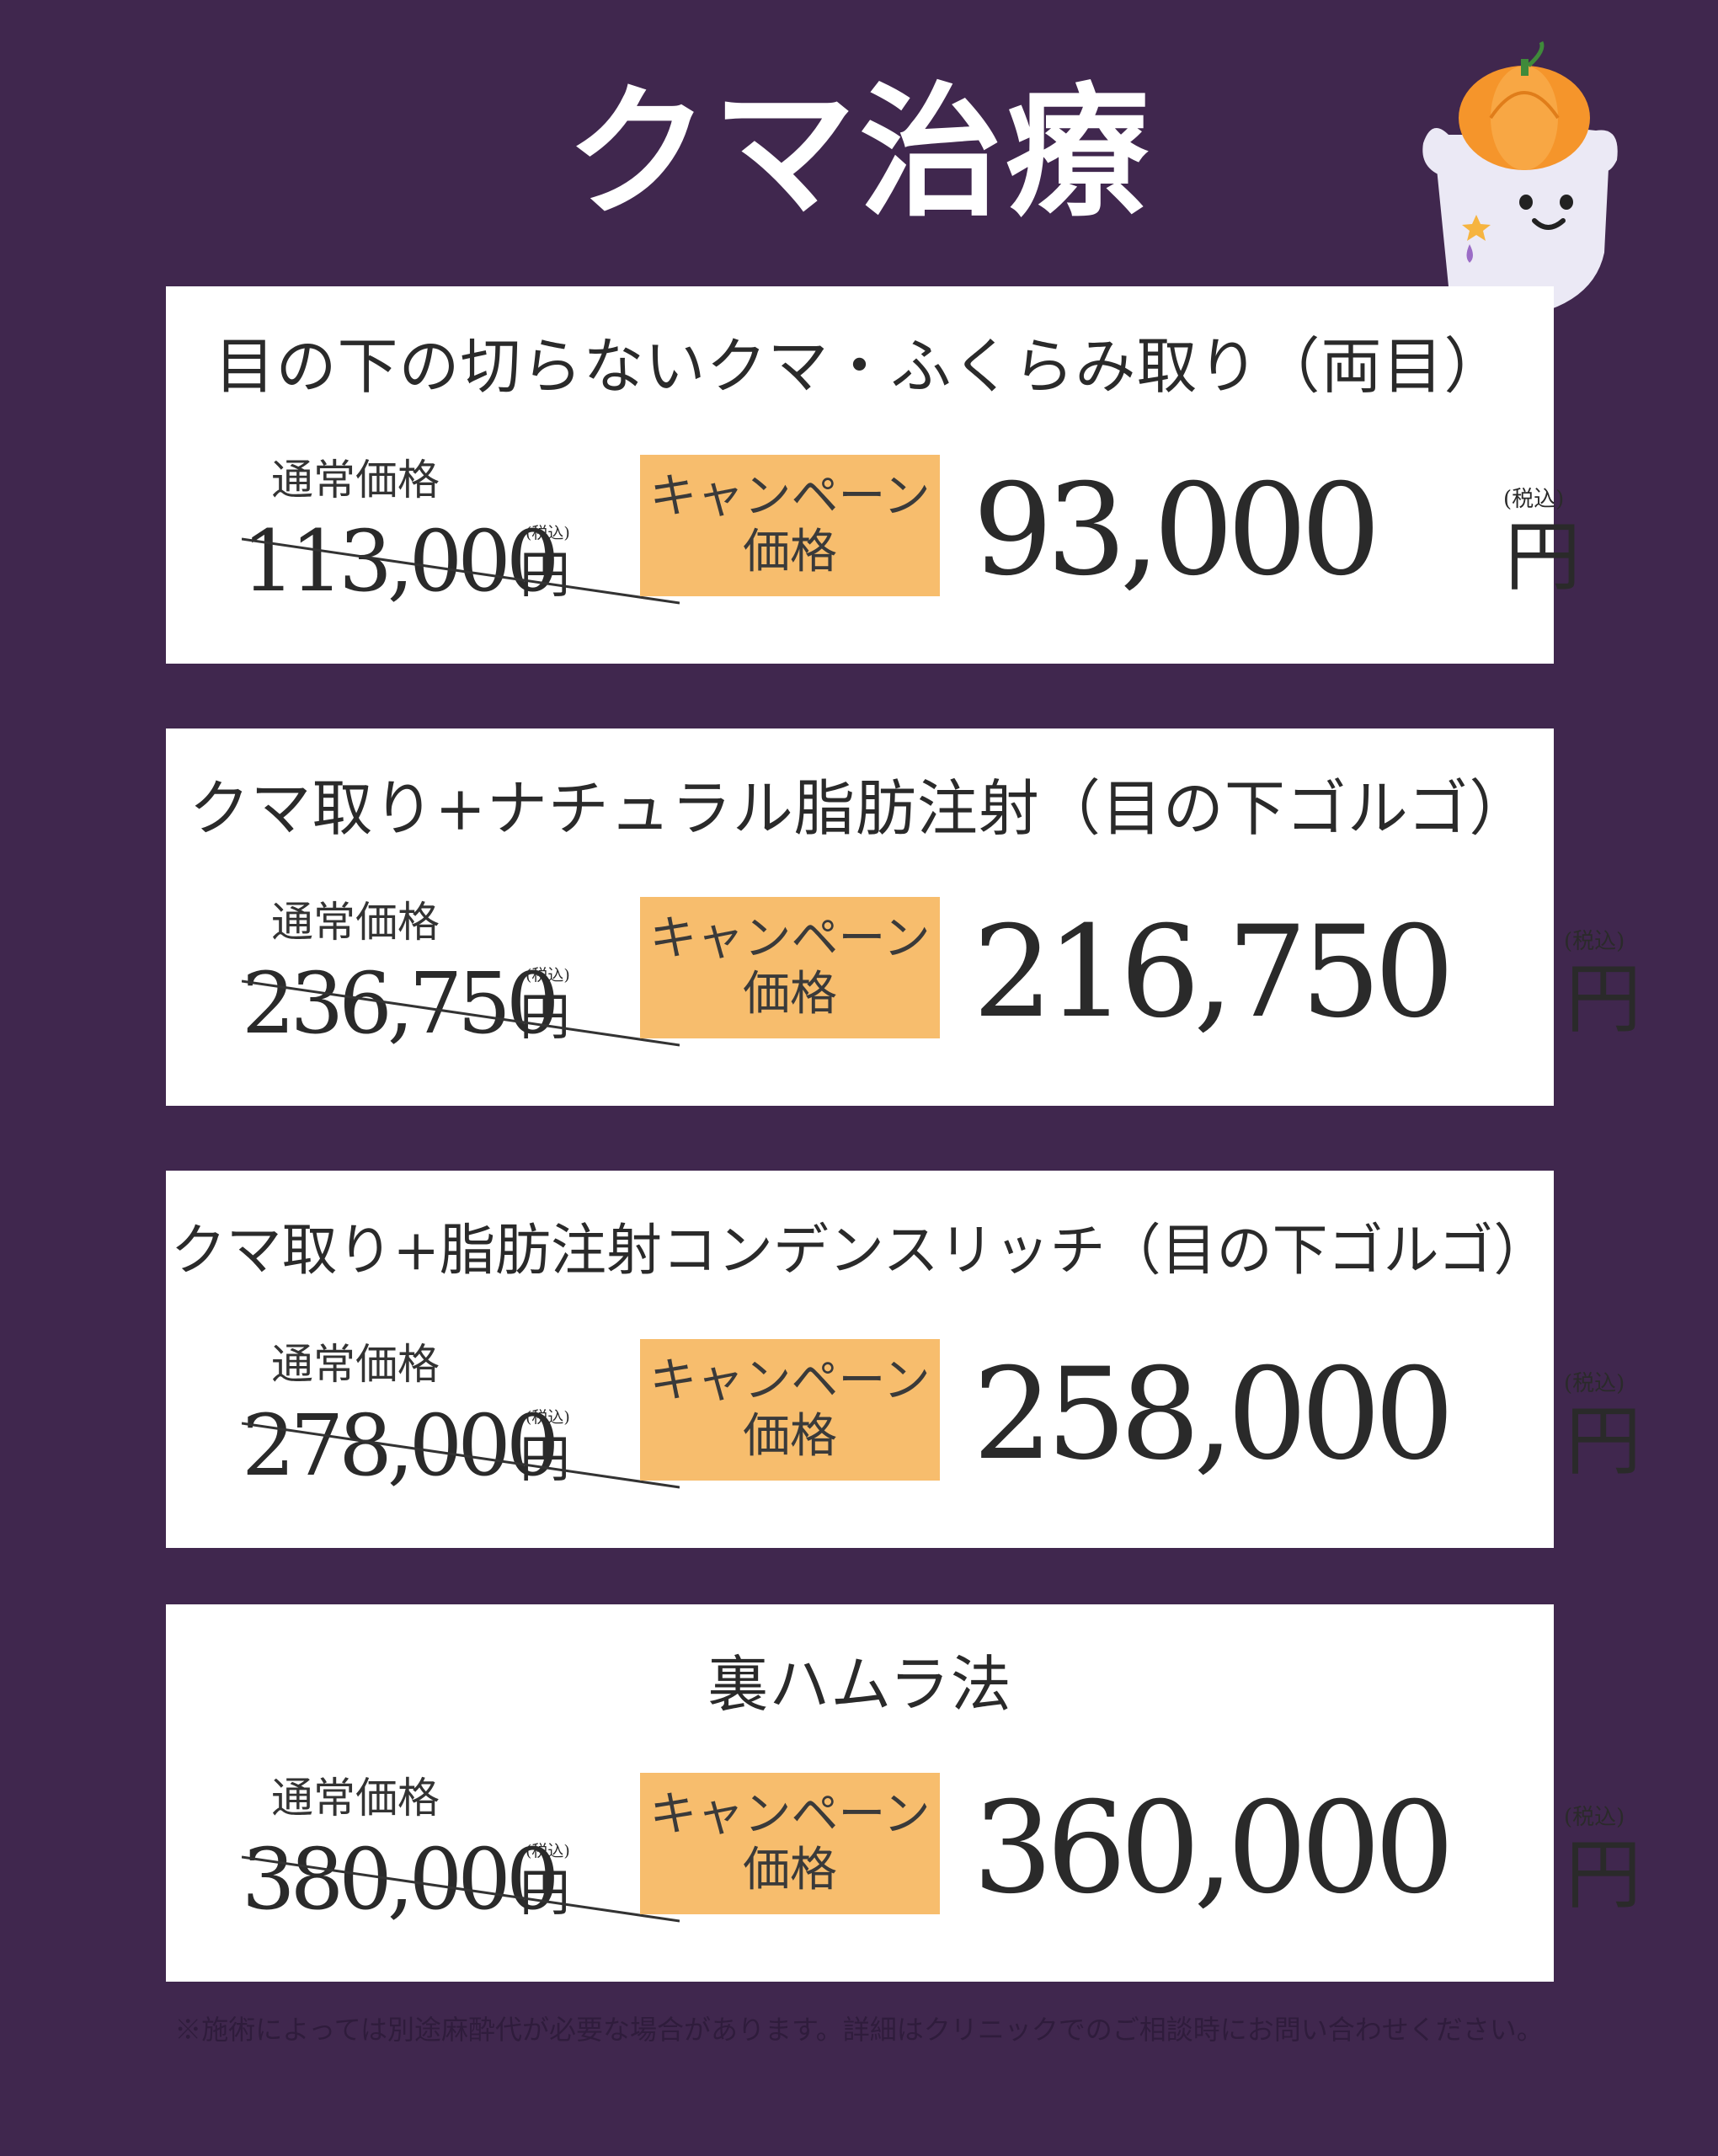  Describe the element at coordinates (1213, 1415) in the screenshot. I see `sale-price-amount: 258,000` at that location.